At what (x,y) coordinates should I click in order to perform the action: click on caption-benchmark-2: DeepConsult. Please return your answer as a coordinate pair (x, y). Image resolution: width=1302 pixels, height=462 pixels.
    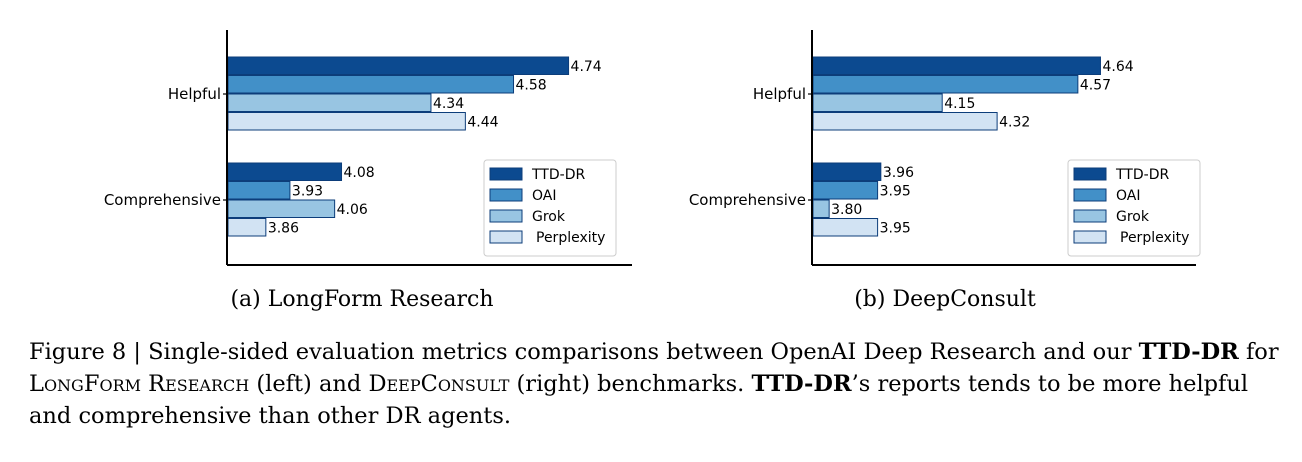
    Looking at the image, I should click on (439, 384).